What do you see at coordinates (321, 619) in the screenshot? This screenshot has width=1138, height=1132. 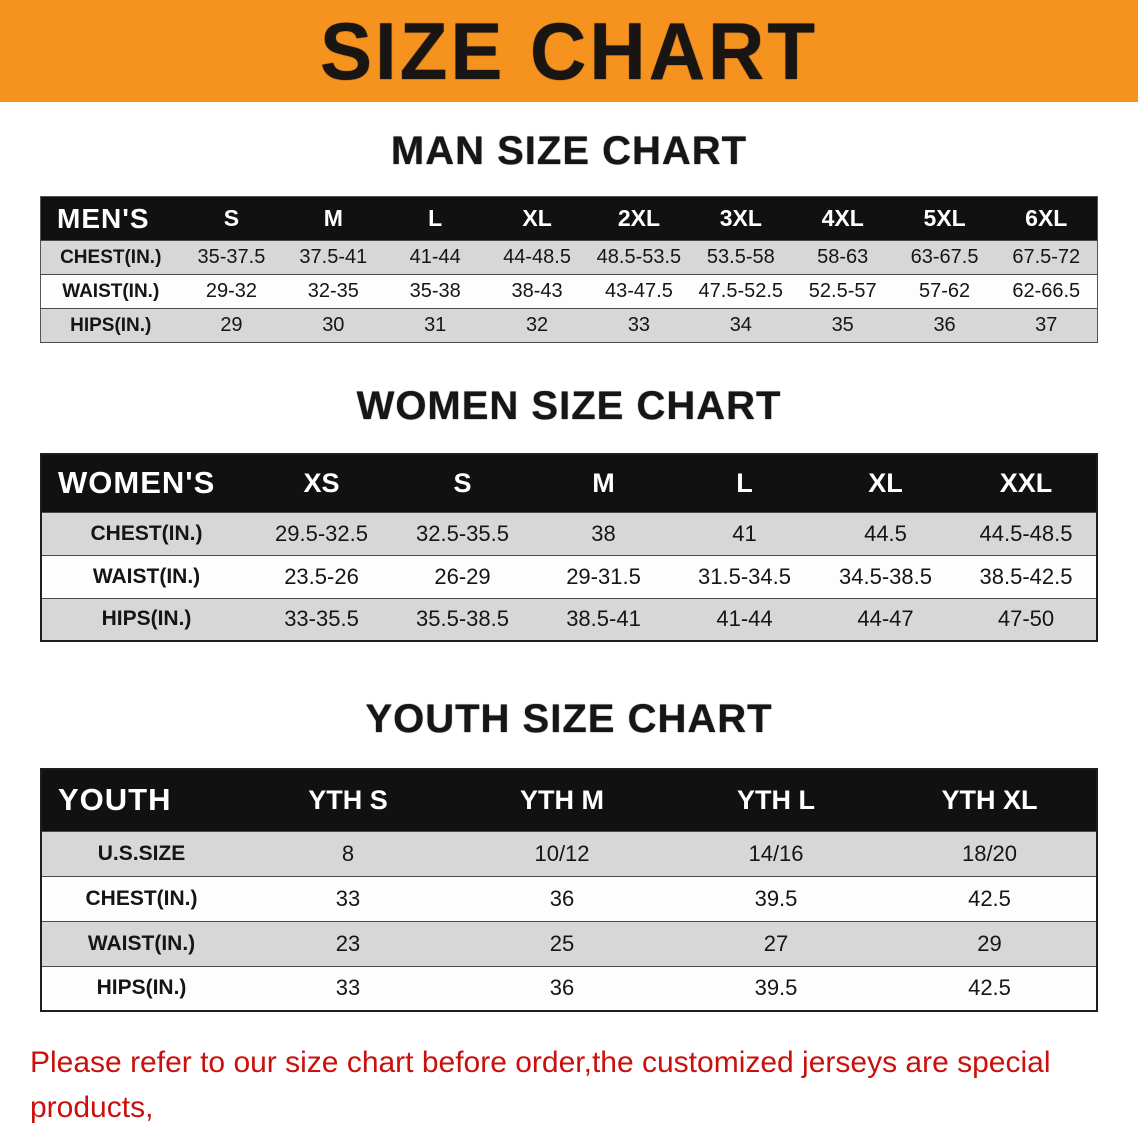 I see `size-value-cell: 33-35.5` at bounding box center [321, 619].